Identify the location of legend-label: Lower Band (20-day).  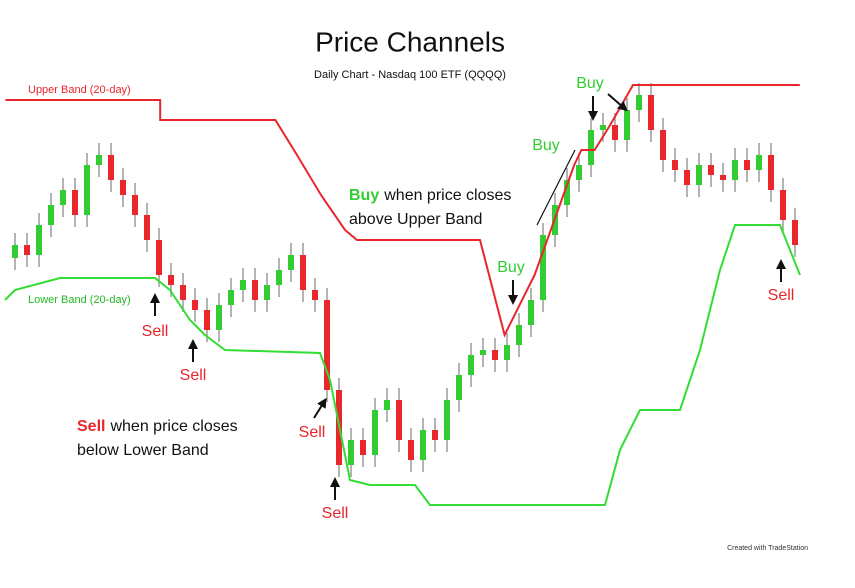
(79, 300).